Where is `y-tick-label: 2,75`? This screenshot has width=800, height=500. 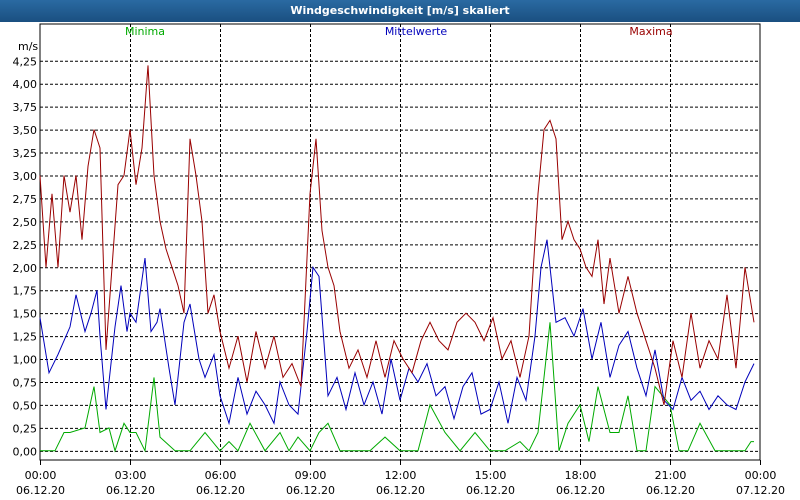 y-tick-label: 2,75 is located at coordinates (25, 199).